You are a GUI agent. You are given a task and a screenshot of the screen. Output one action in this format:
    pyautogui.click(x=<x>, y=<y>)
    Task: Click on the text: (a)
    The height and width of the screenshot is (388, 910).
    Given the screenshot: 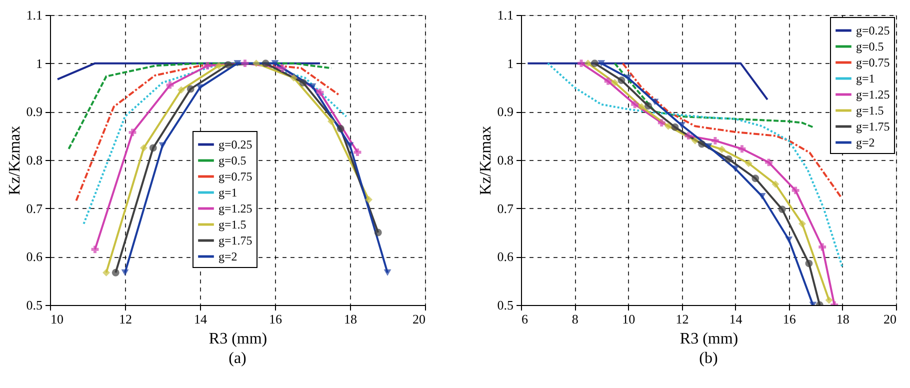 What is the action you would take?
    pyautogui.click(x=237, y=358)
    